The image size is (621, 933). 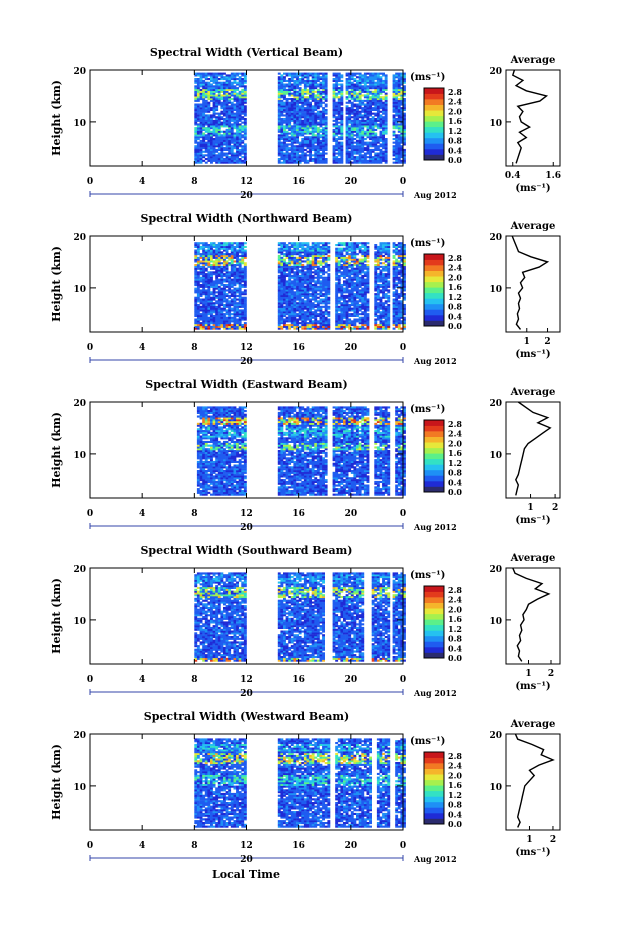 What do you see at coordinates (495, 124) in the screenshot?
I see `profile-y-tick-label: 10` at bounding box center [495, 124].